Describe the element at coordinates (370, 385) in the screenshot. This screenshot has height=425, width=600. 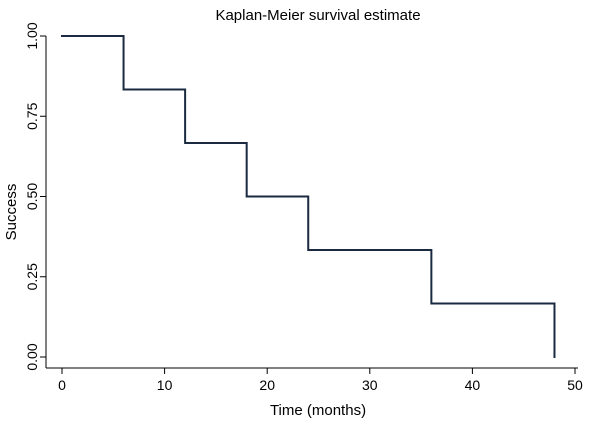
I see `x-tick-label: 30` at that location.